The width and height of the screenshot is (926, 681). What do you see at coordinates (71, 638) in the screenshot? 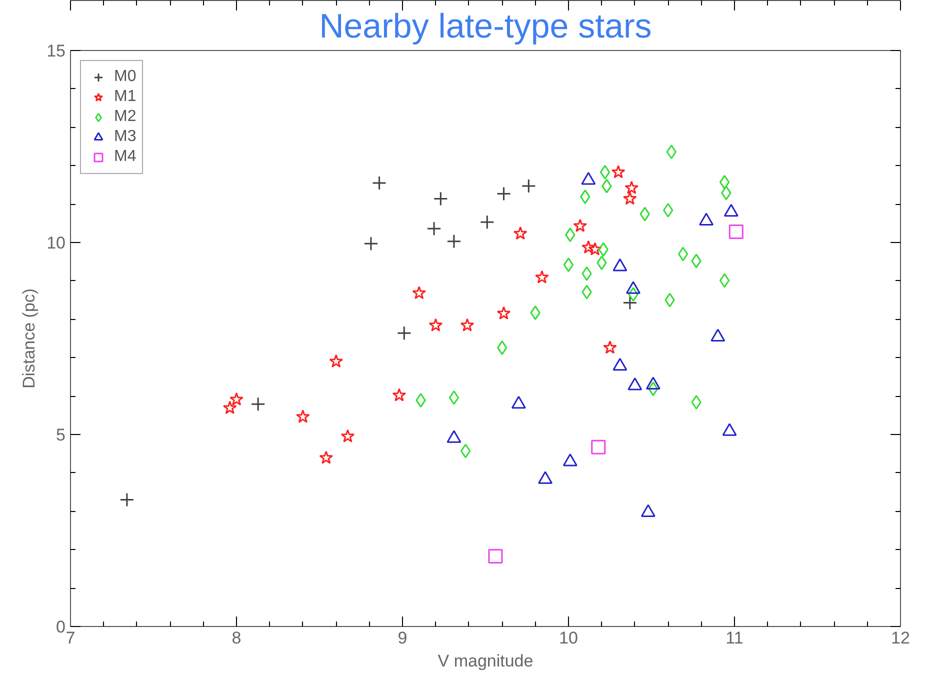
I see `x-tick-label: 7` at bounding box center [71, 638].